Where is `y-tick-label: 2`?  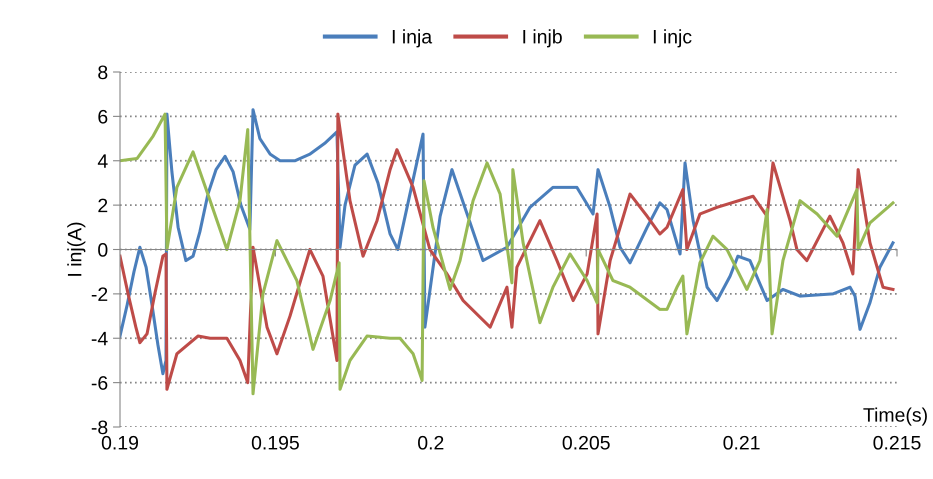
y-tick-label: 2 is located at coordinates (103, 205).